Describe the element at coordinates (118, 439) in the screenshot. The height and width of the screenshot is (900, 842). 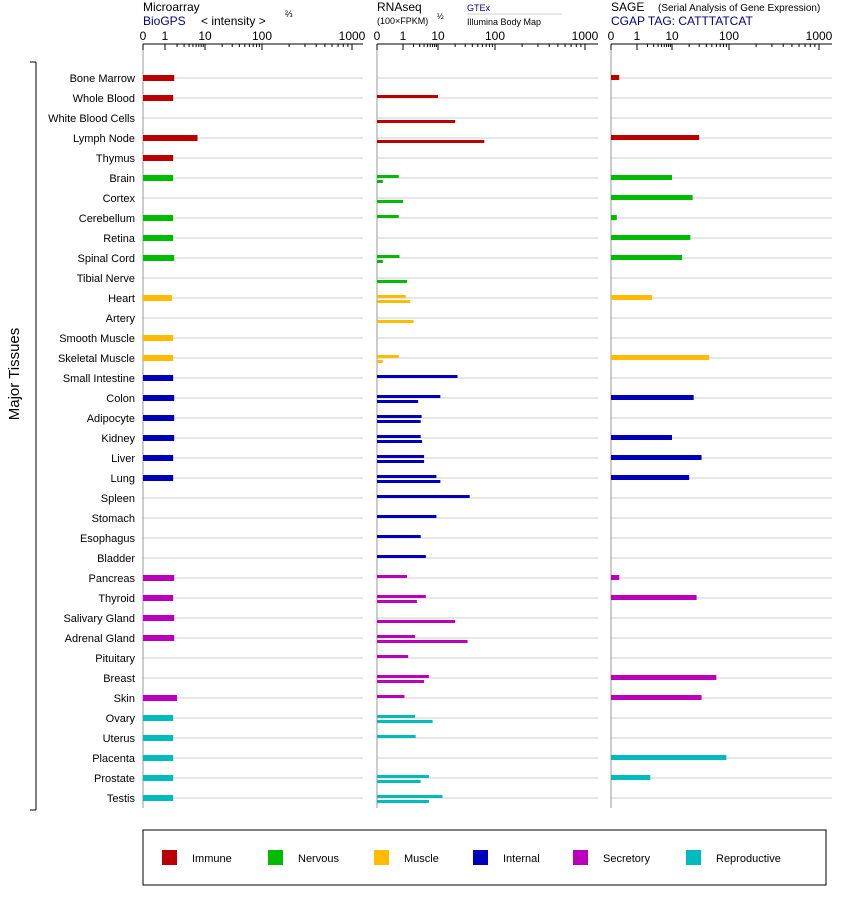
I see `tissue-label: Kidney` at that location.